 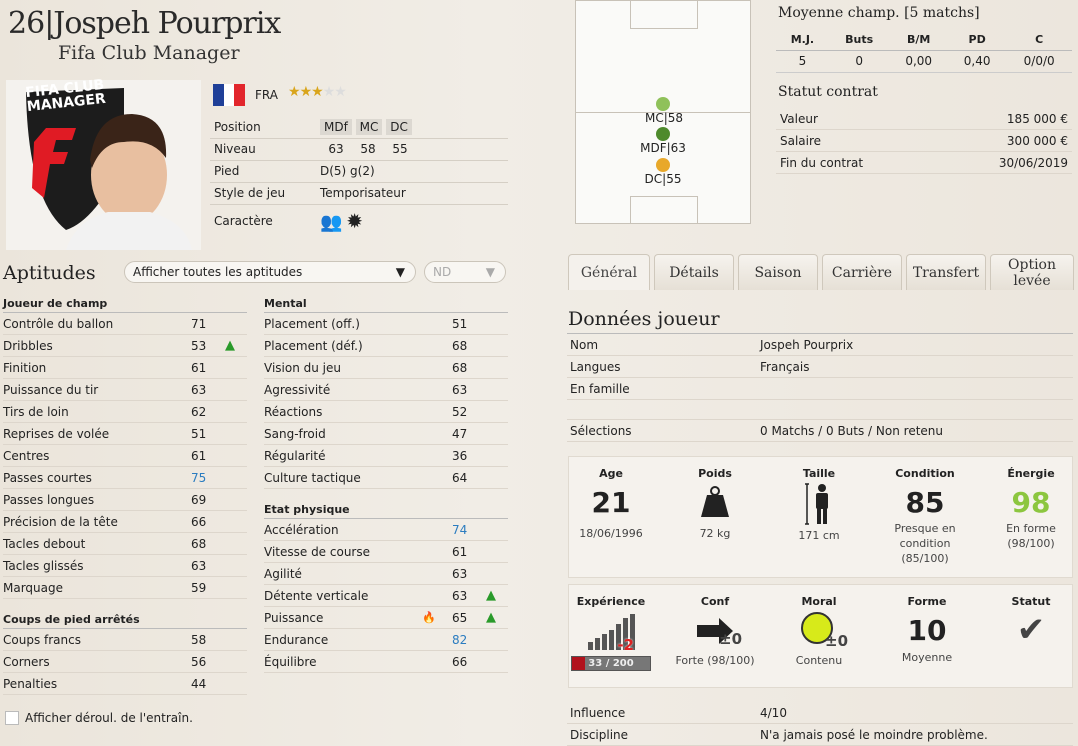 I want to click on avg-value: 0,00, so click(x=918, y=61).